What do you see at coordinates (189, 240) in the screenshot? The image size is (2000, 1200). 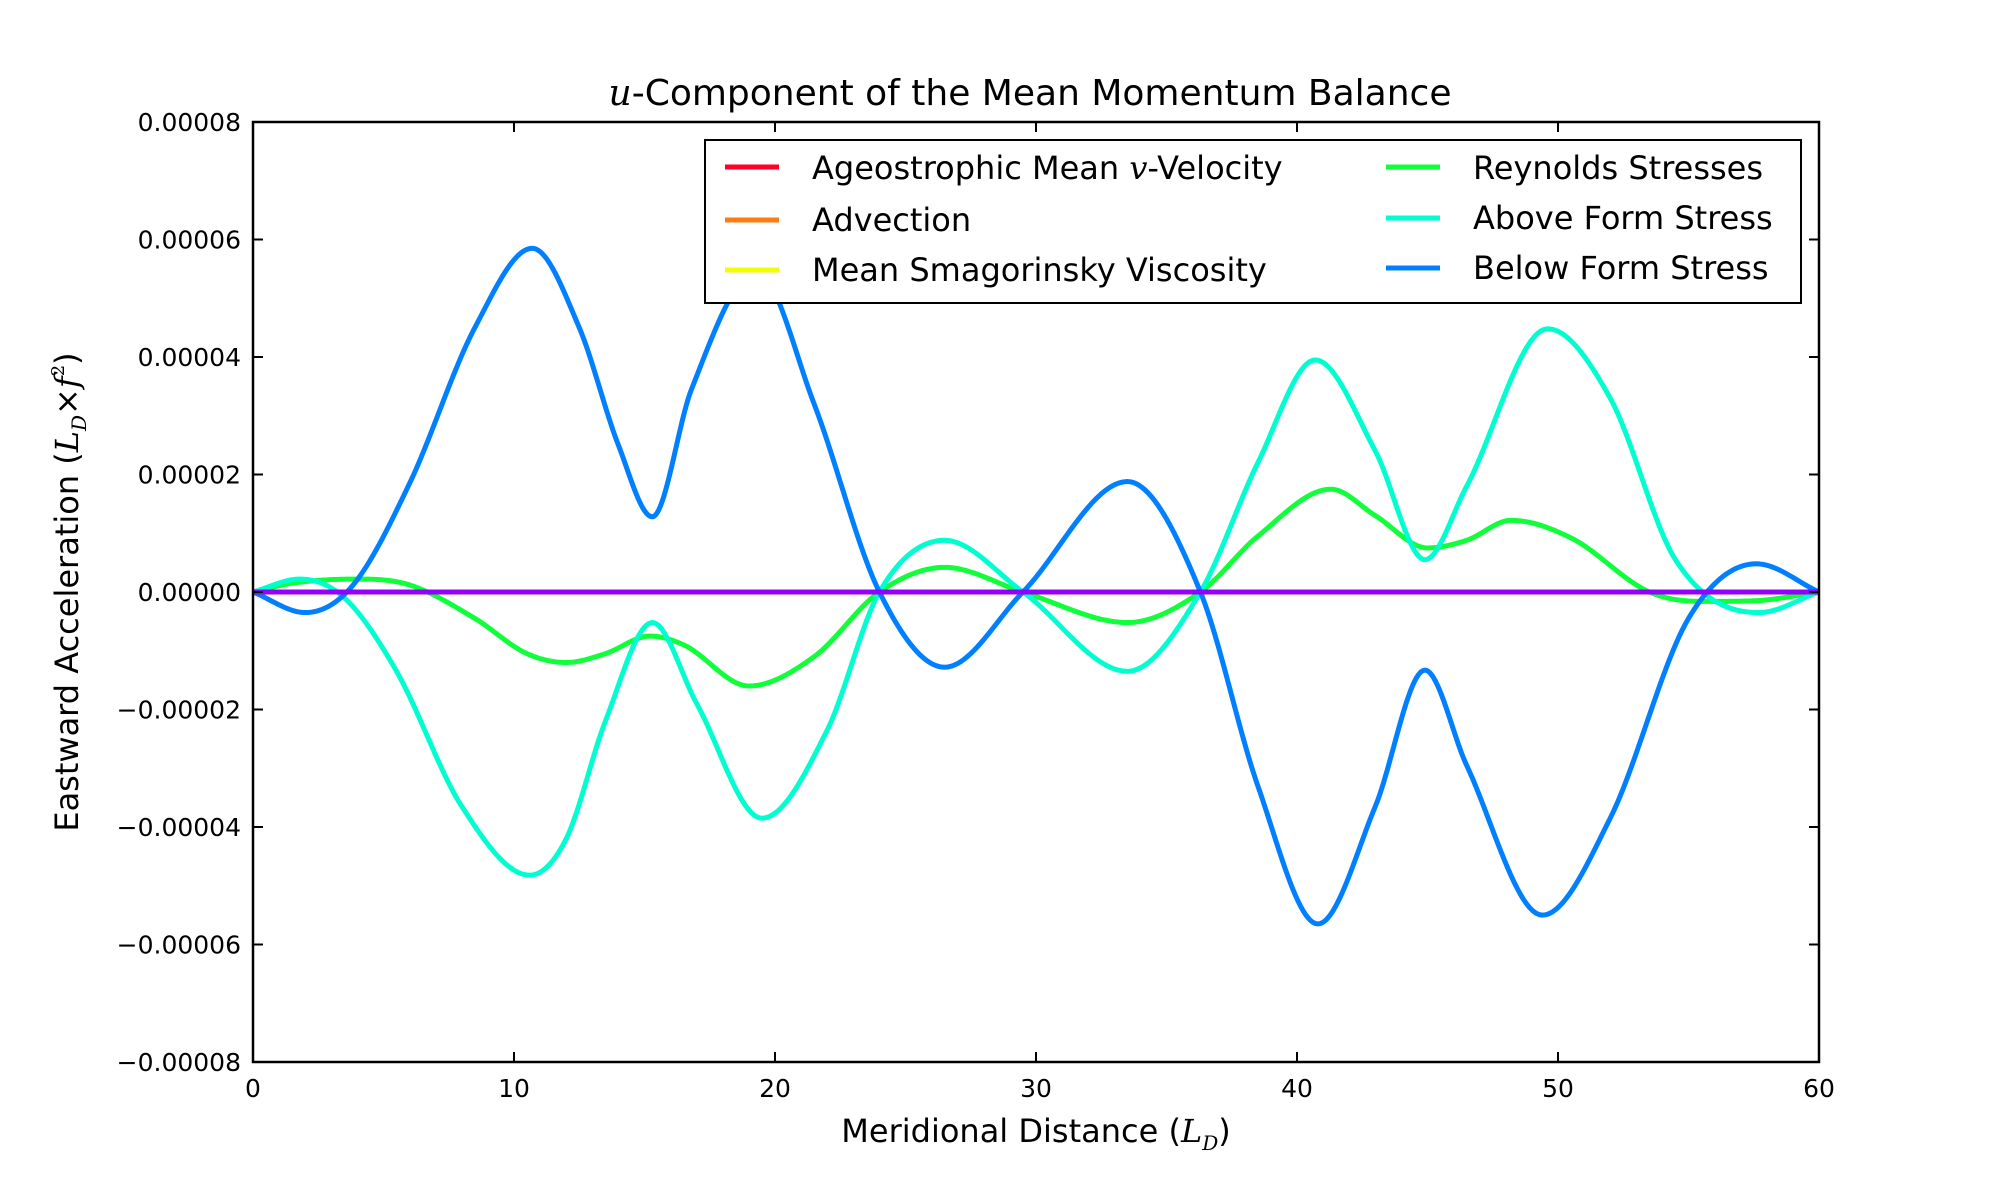 I see `y-tick-label: 0.00006` at bounding box center [189, 240].